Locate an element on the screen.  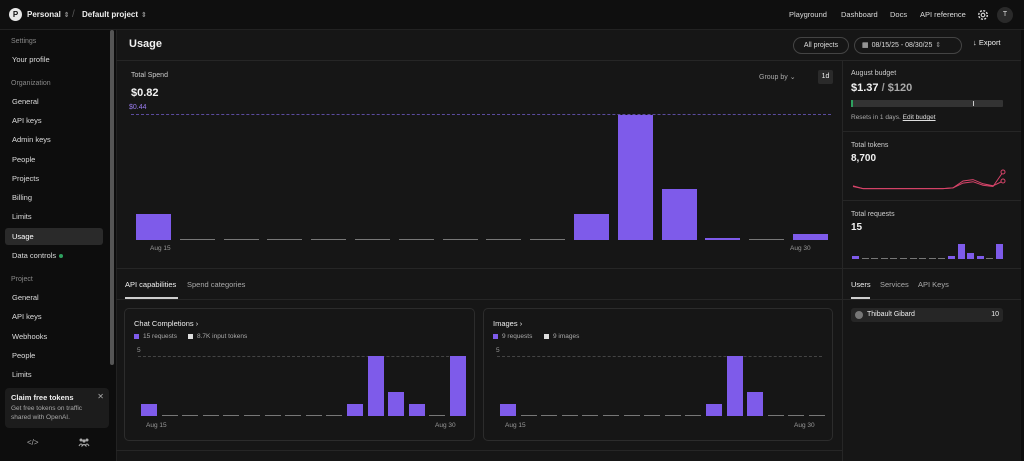
sidebar-item-admin-keys: Admin keys is located at coordinates (31, 139).